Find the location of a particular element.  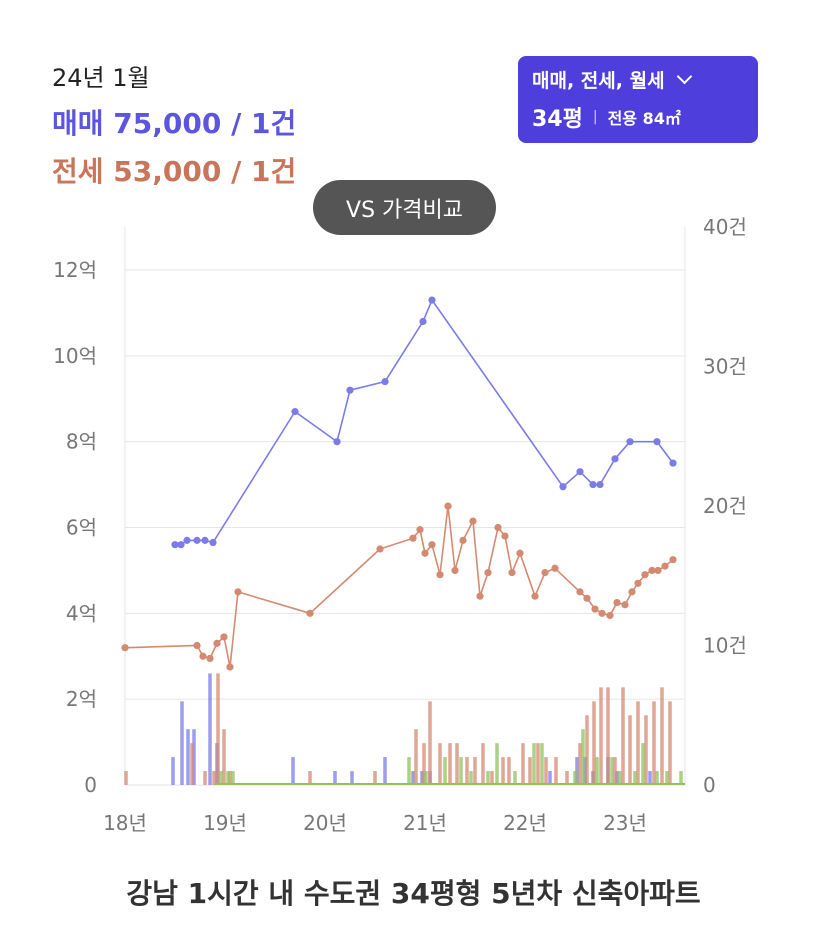

y-right-tick-label: 10건 is located at coordinates (725, 646).